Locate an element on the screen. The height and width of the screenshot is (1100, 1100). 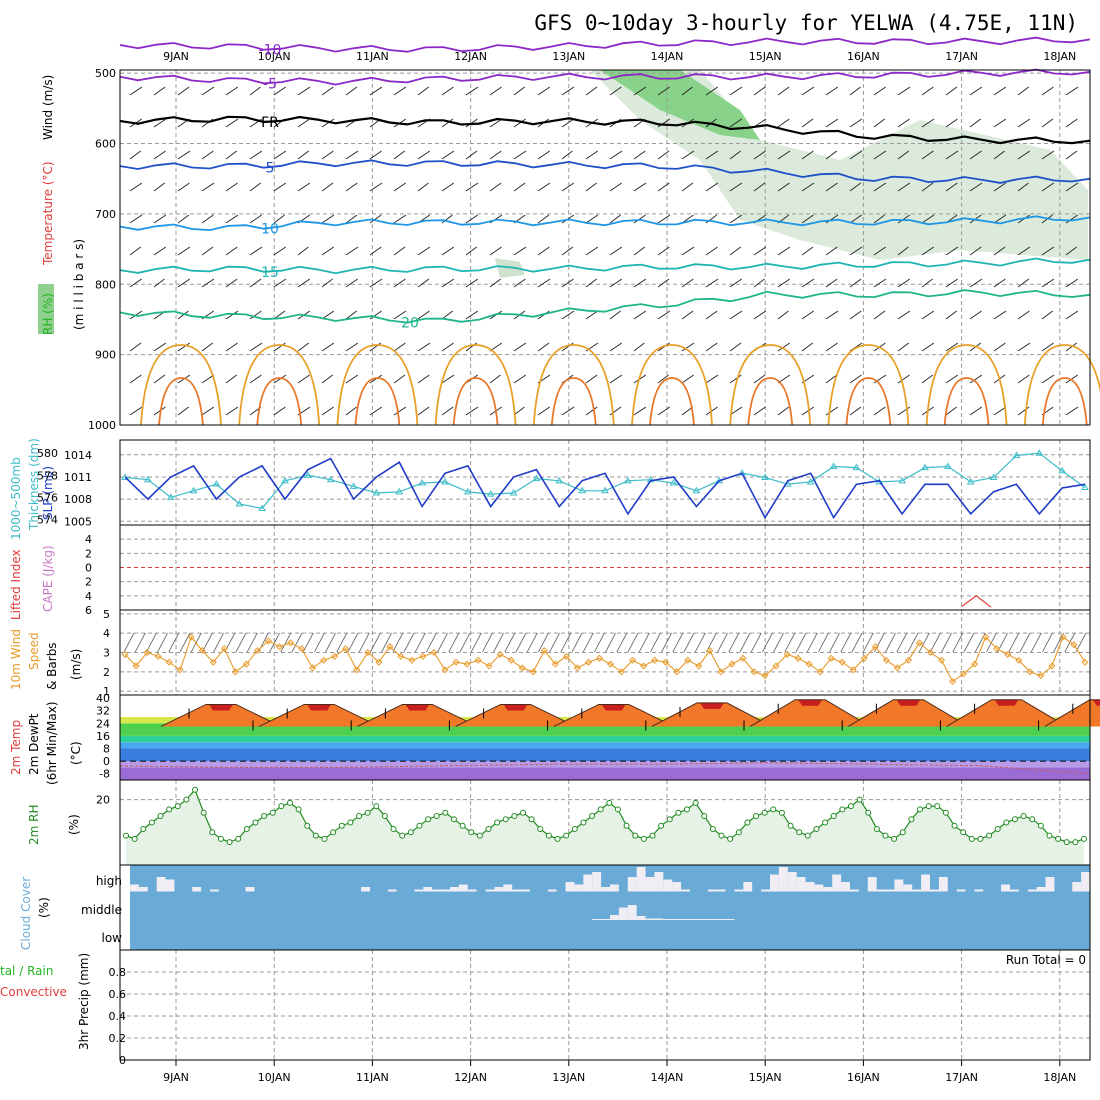
run-total-label: Run Total = 0 is located at coordinates (1046, 960).